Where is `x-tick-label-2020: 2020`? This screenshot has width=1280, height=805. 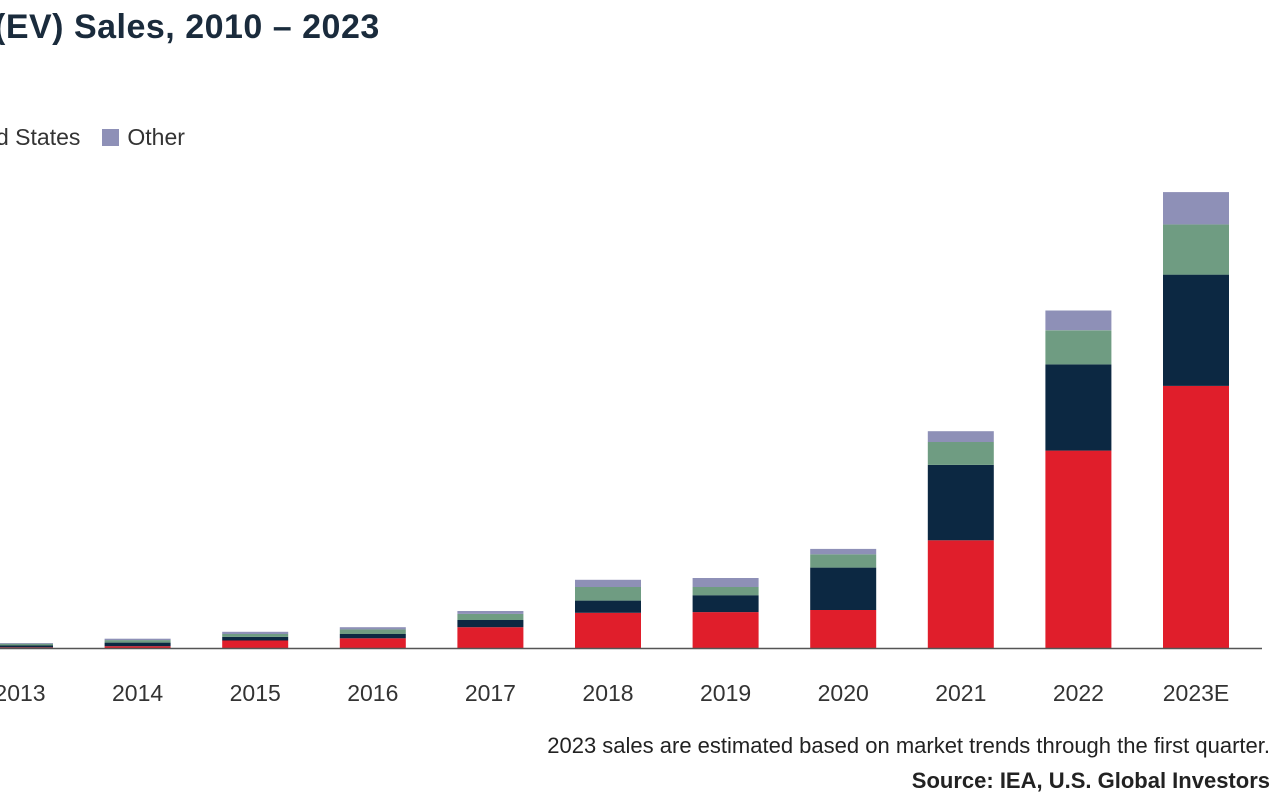 x-tick-label-2020: 2020 is located at coordinates (843, 693).